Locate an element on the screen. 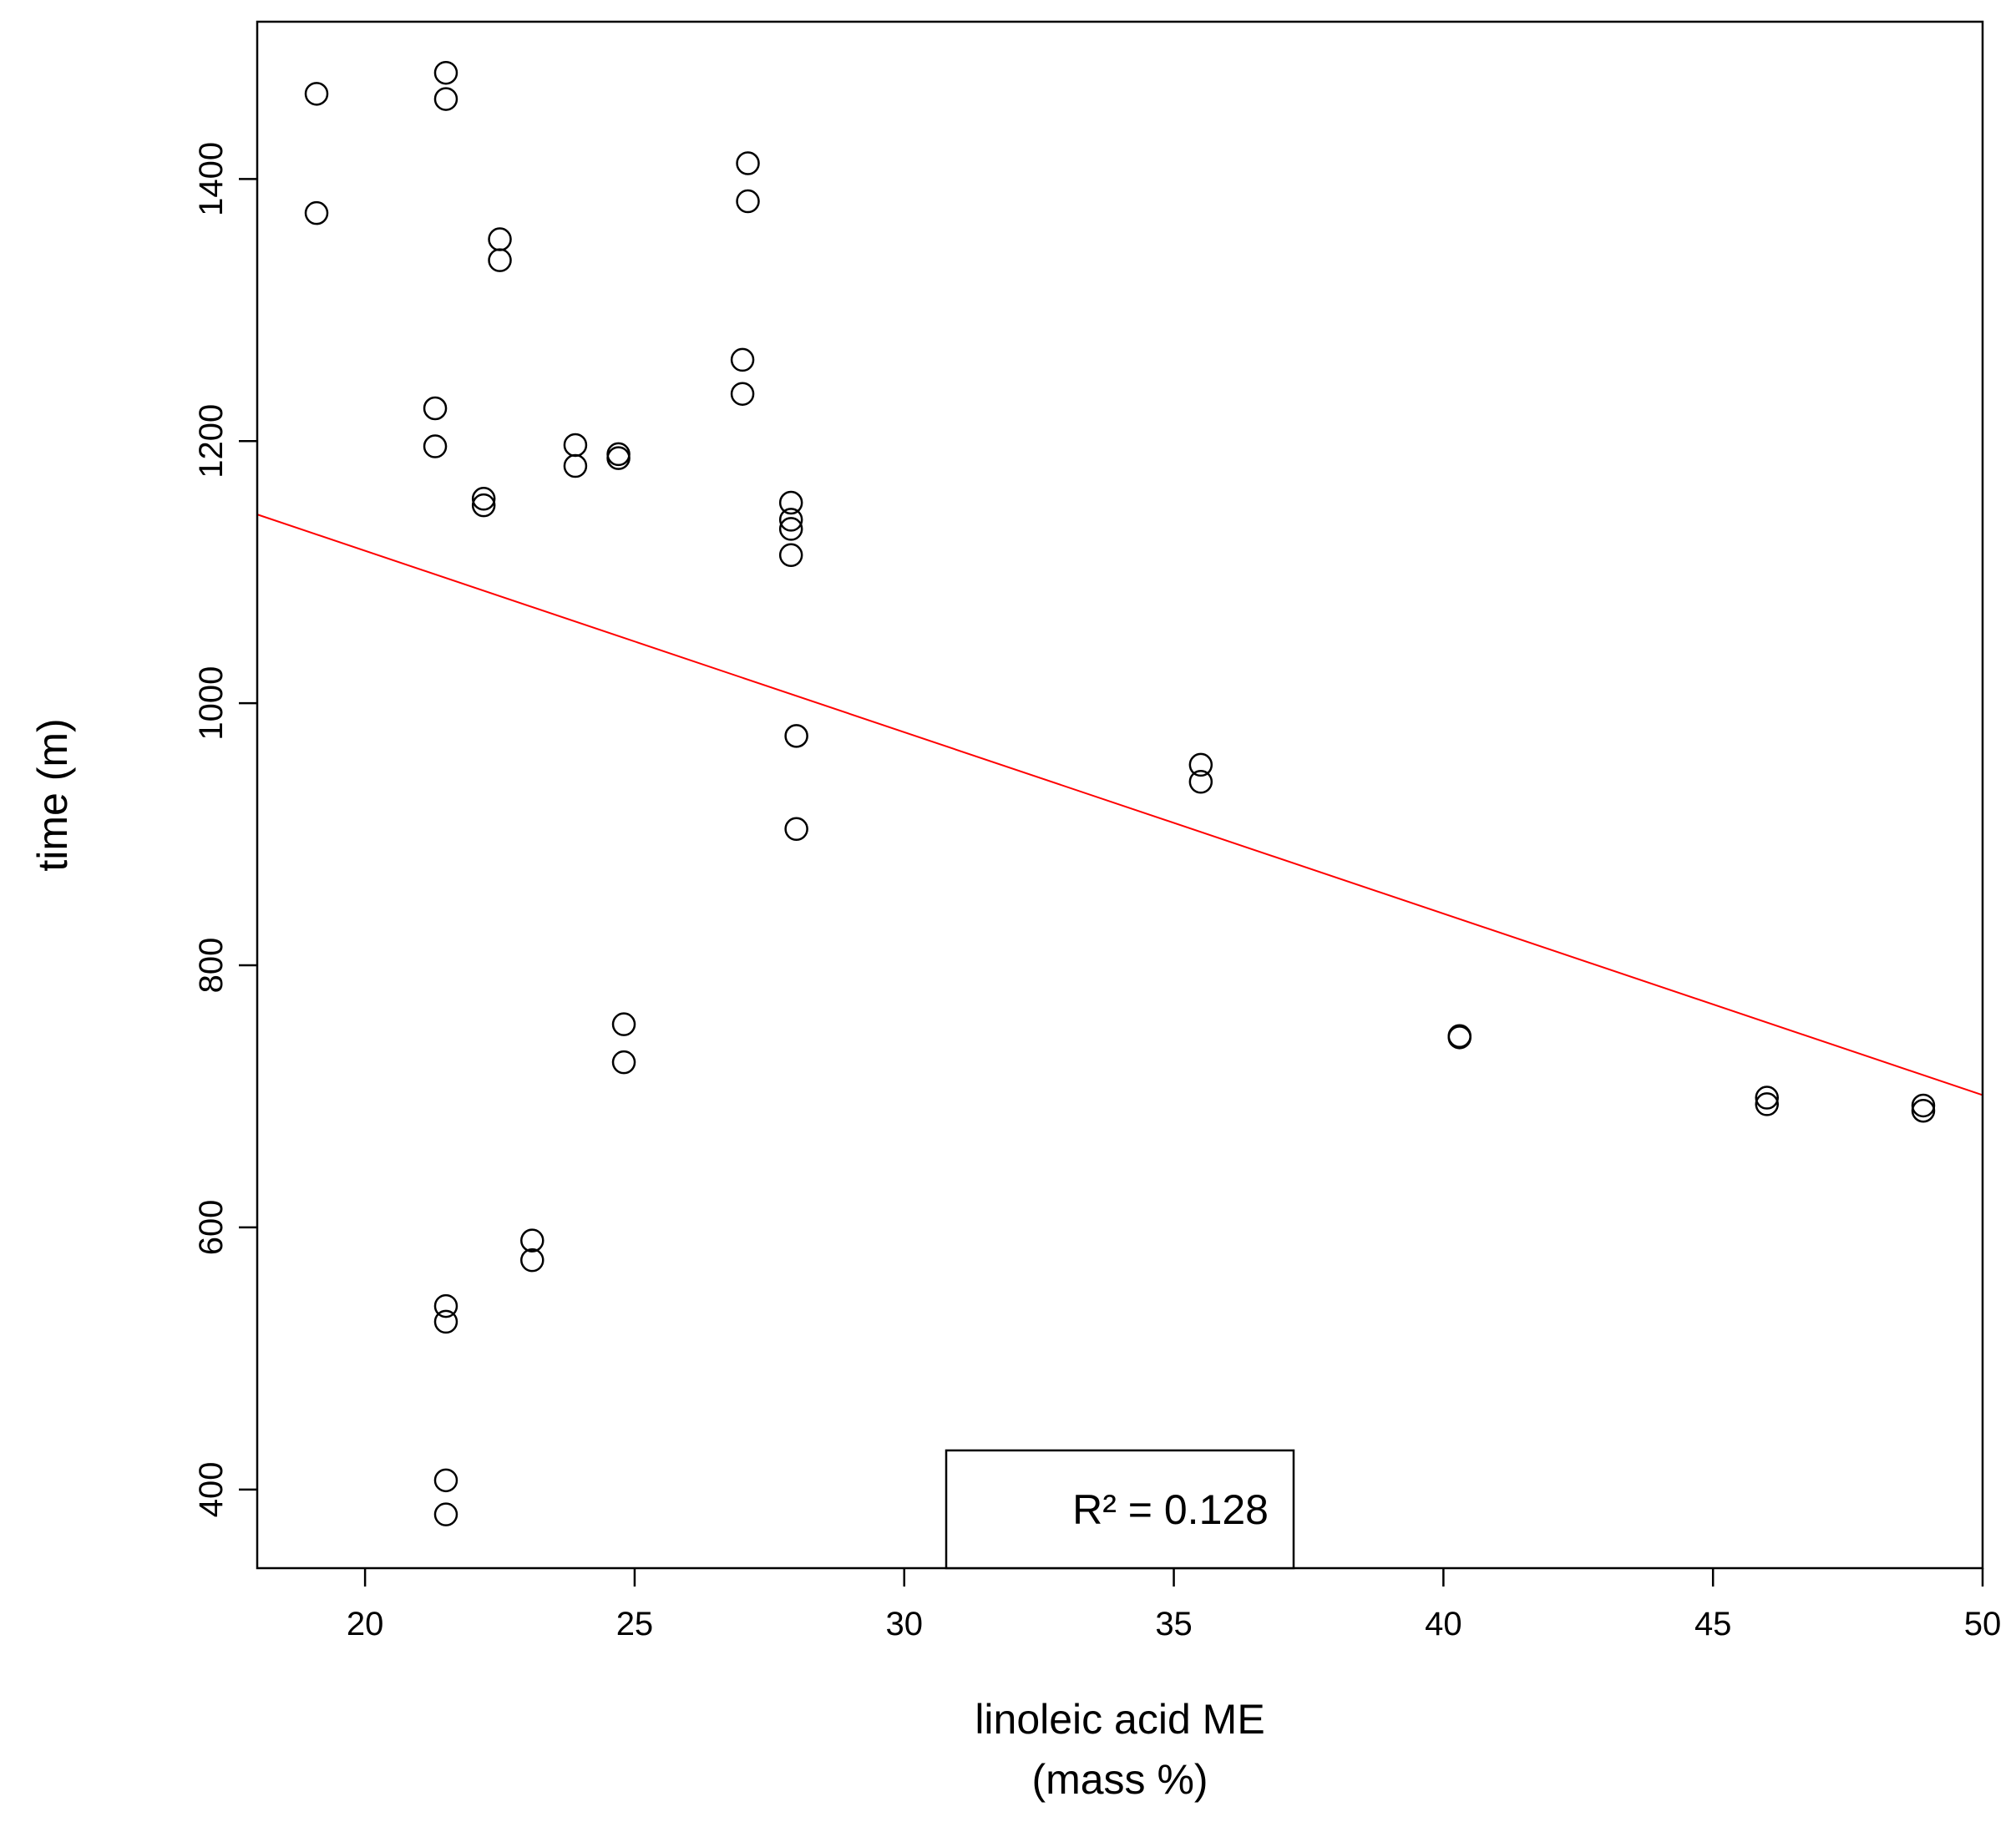 The image size is (2016, 1822). y-axis-ticks: 400 600 800 1000 1200 1400 is located at coordinates (225, 829).